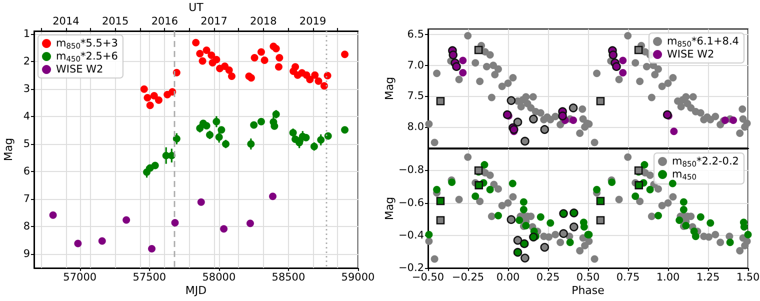 This screenshot has width=760, height=301. Describe the element at coordinates (415, 127) in the screenshot. I see `y-tick-label: 8.0` at that location.